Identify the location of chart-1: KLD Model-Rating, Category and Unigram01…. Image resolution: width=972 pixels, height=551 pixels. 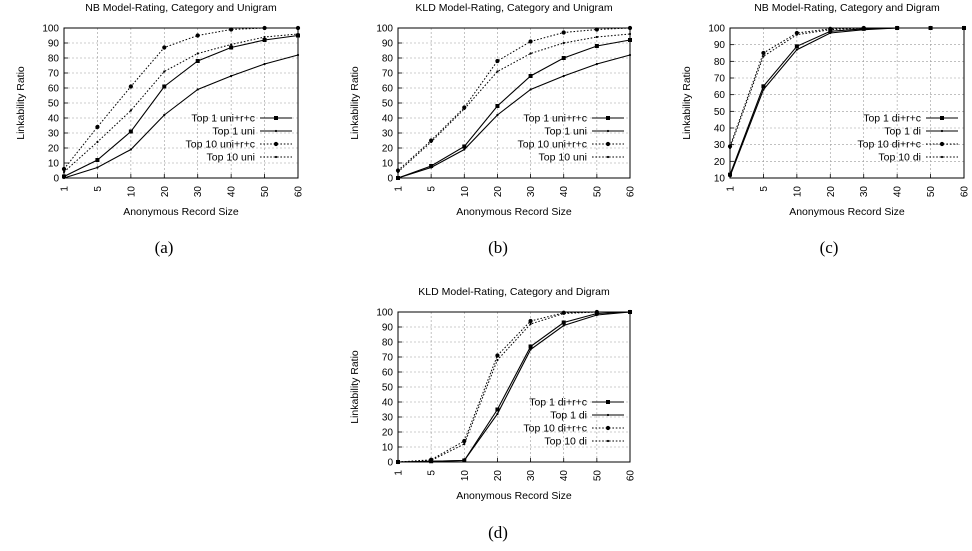
(493, 129).